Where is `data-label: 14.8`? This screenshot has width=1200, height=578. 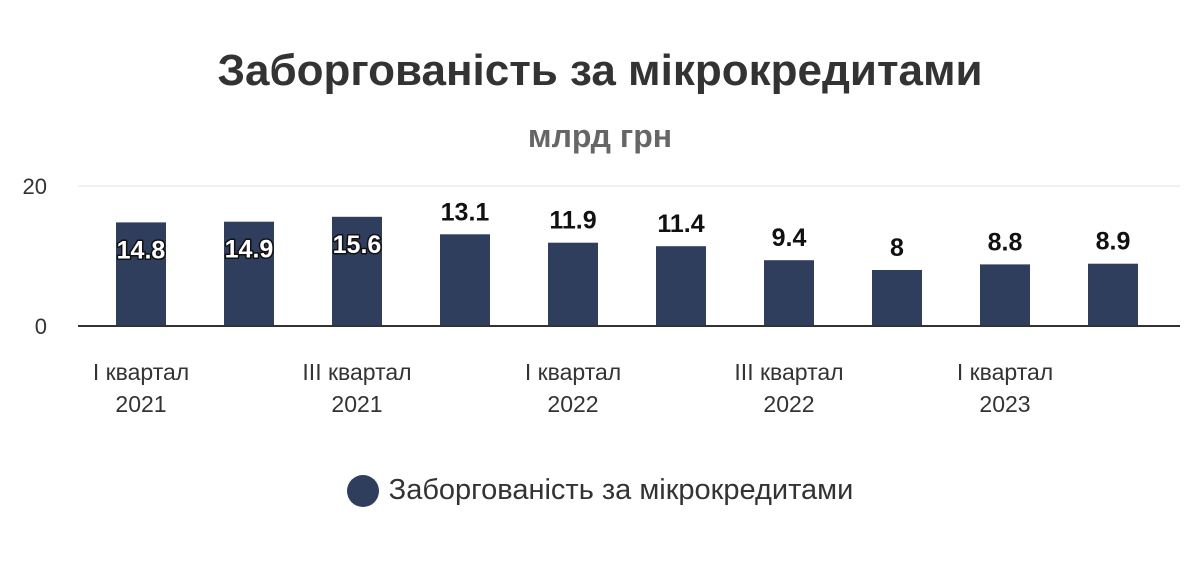
data-label: 14.8 is located at coordinates (141, 250).